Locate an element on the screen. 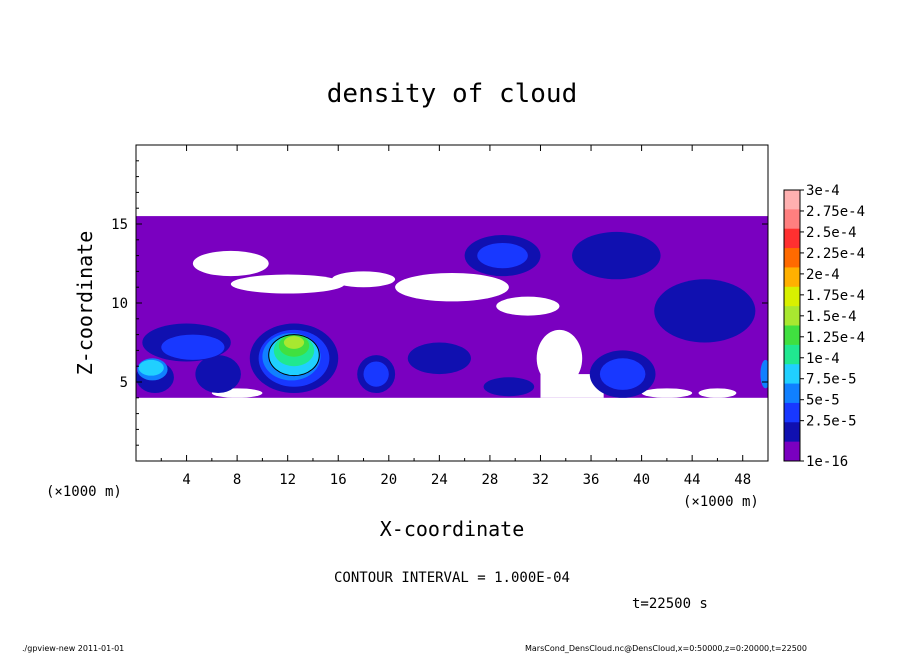 This screenshot has height=654, width=904. colorbar-label: 1.75e-4 is located at coordinates (835, 296).